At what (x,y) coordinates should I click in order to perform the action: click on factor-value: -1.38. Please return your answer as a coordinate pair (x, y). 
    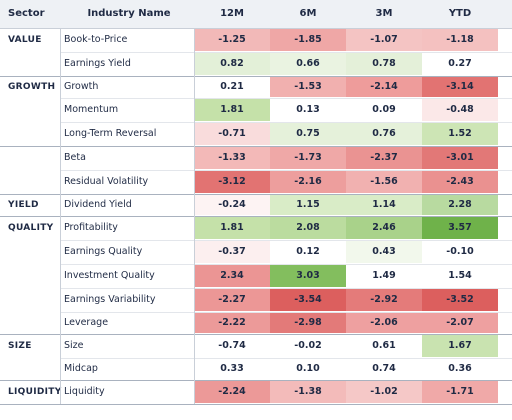
    Looking at the image, I should click on (308, 391).